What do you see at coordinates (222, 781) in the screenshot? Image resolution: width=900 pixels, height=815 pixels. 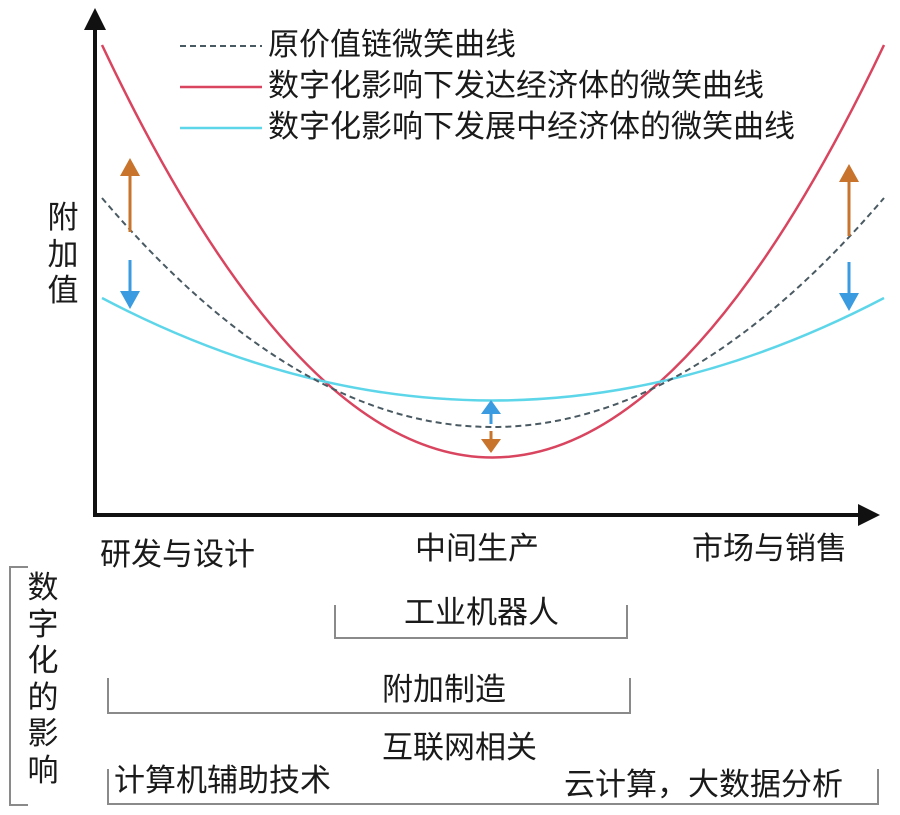 I see `impact-computer-aided-tech: 计算机辅助技术` at bounding box center [222, 781].